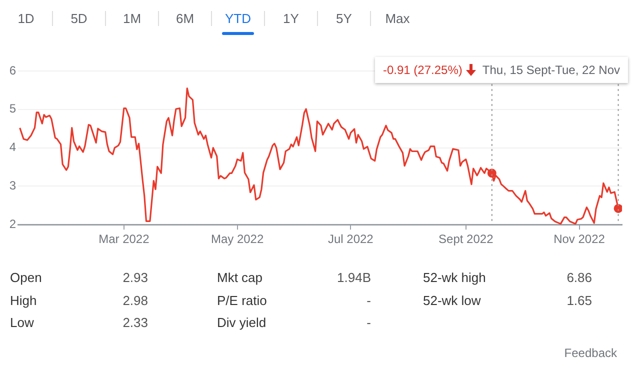 This screenshot has width=640, height=388. What do you see at coordinates (79, 18) in the screenshot?
I see `text: 5D` at bounding box center [79, 18].